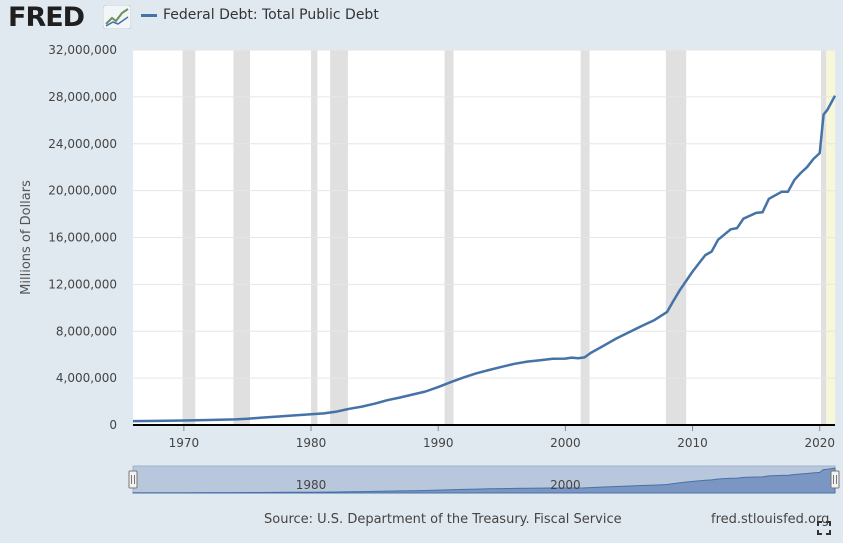 This screenshot has height=543, width=843. I want to click on x-tick-label: 1970, so click(184, 443).